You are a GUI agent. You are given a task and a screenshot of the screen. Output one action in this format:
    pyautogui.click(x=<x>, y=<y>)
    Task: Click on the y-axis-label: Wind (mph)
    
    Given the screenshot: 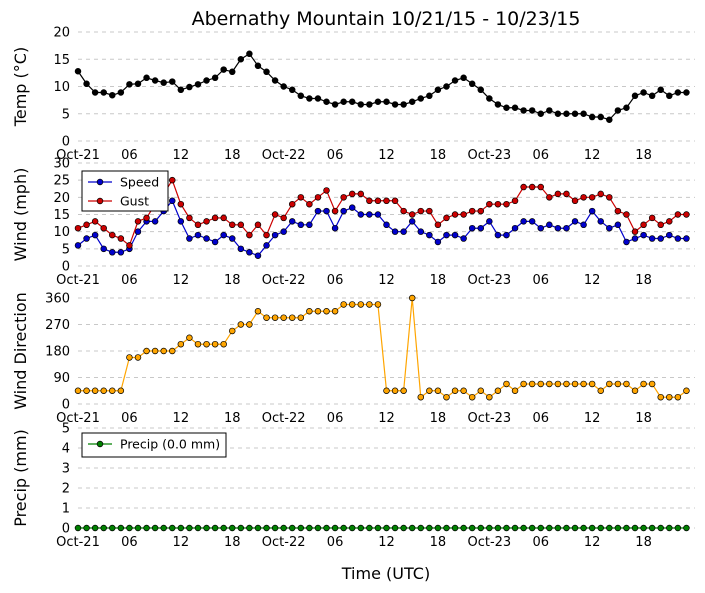 What is the action you would take?
    pyautogui.click(x=20, y=215)
    